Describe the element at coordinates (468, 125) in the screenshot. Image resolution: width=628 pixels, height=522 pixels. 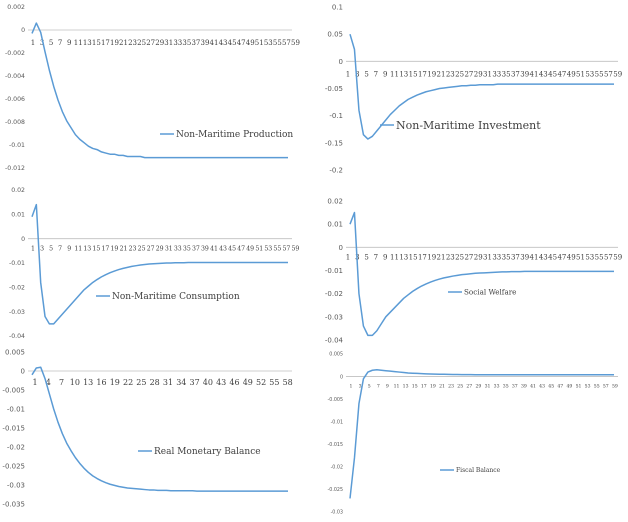
I see `legend-label: Non-Maritime Investment` at that location.